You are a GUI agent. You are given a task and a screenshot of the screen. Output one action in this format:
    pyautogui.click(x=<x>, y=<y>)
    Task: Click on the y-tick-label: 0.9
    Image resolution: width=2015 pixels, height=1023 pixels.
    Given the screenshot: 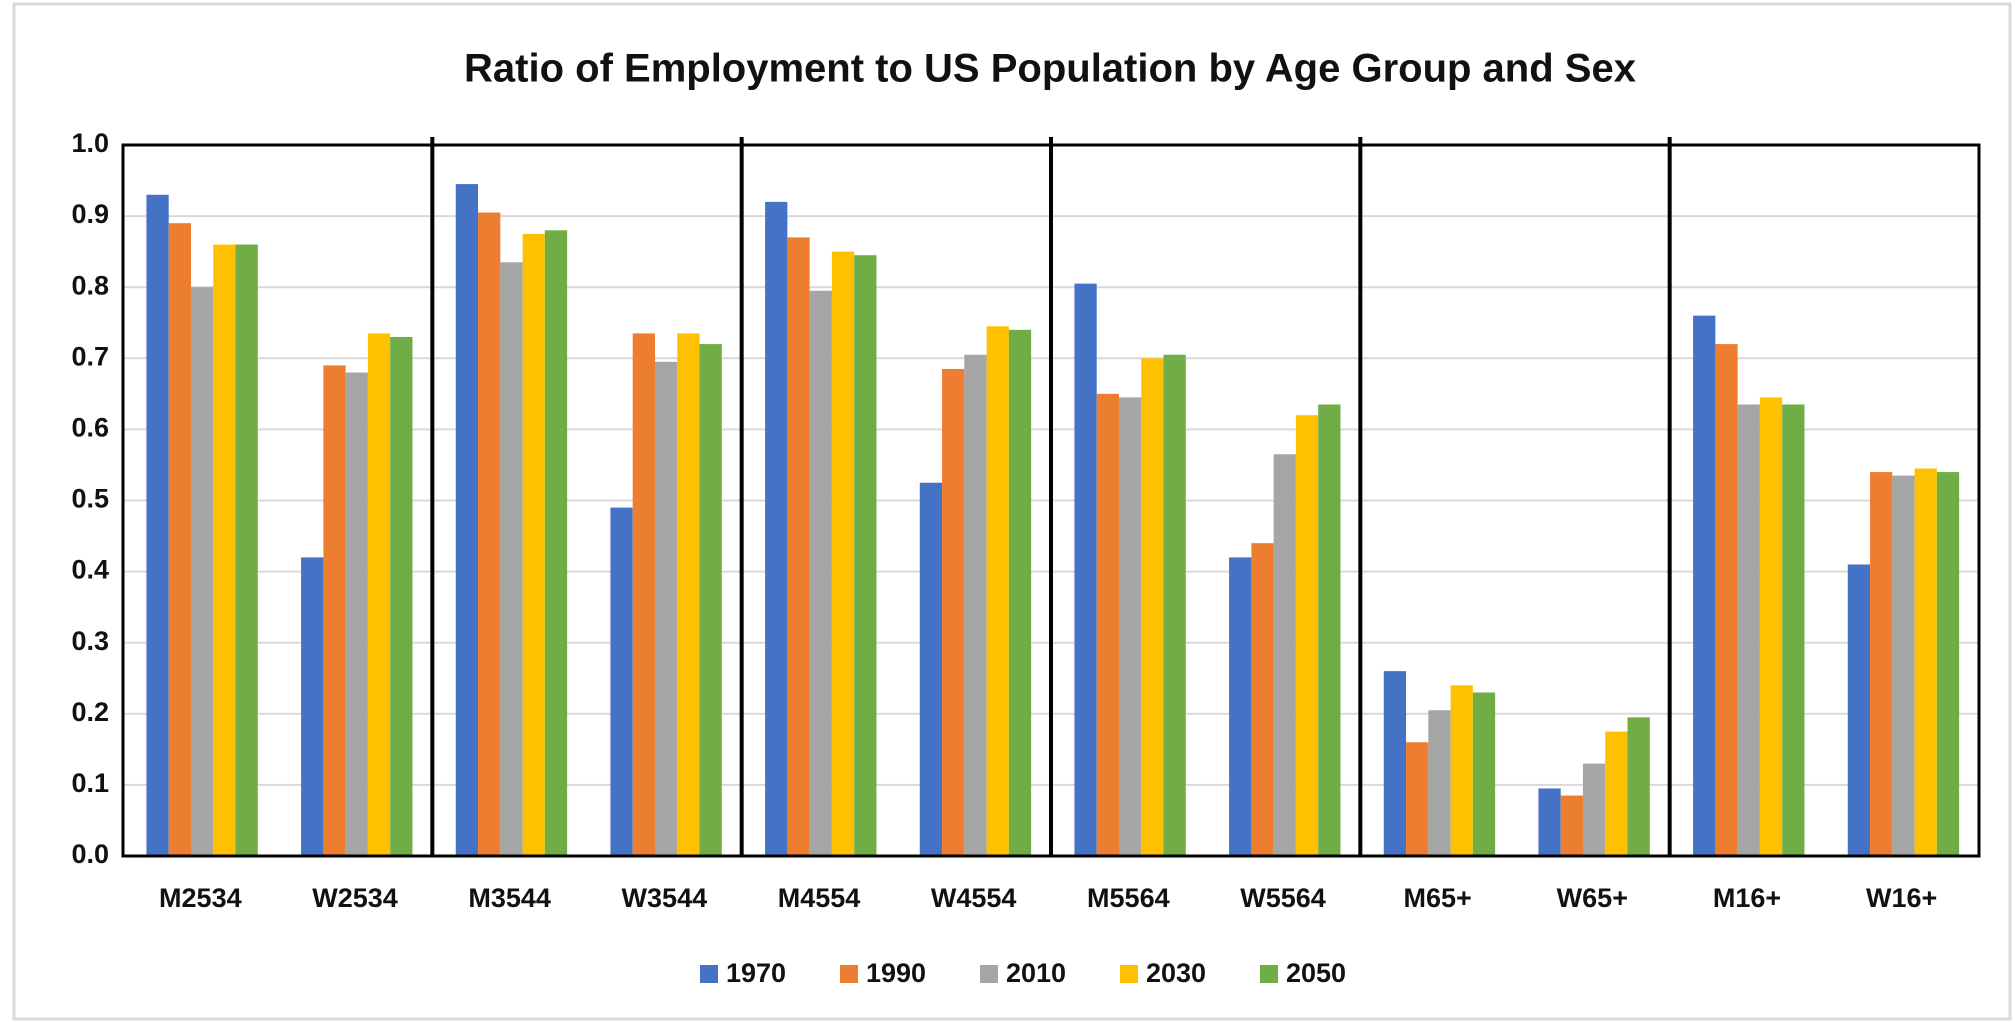 What is the action you would take?
    pyautogui.click(x=90, y=214)
    